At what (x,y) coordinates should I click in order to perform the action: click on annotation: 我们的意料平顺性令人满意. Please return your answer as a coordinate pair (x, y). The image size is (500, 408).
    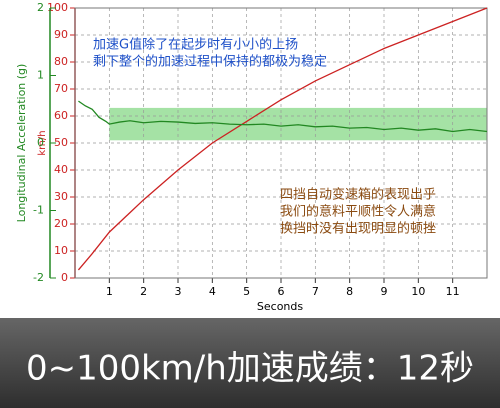
    Looking at the image, I should click on (358, 212).